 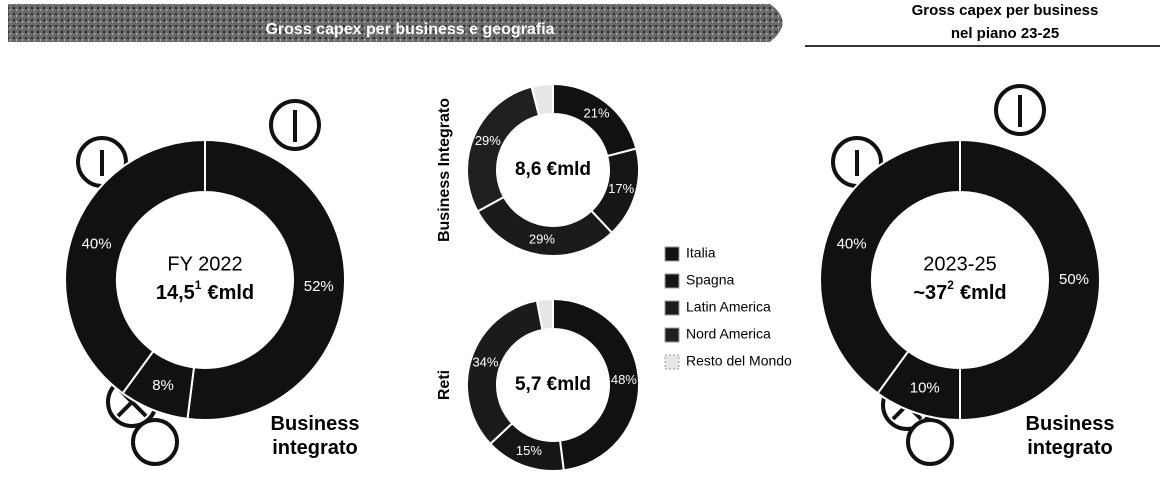 I want to click on value-label: 17%, so click(x=621, y=188).